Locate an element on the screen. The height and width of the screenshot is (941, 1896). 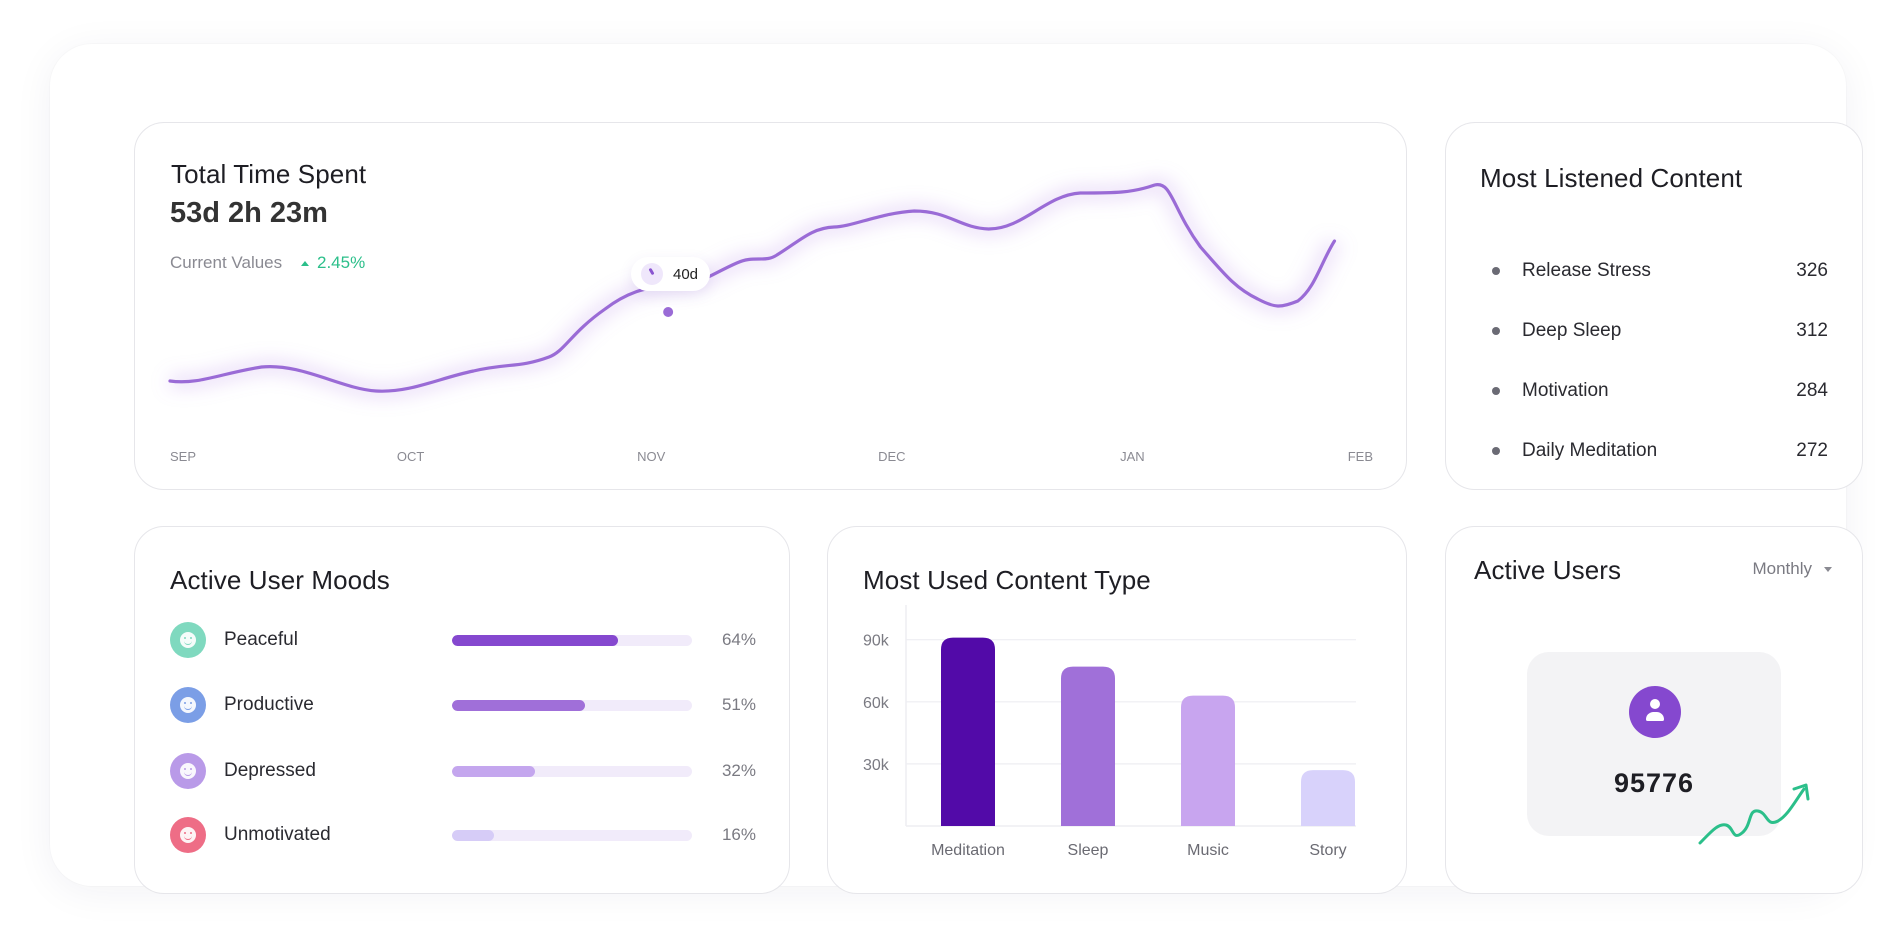
content-type-bar-chart: 90k 60k 30k Meditation Sleep Music Story is located at coordinates (1109, 732).